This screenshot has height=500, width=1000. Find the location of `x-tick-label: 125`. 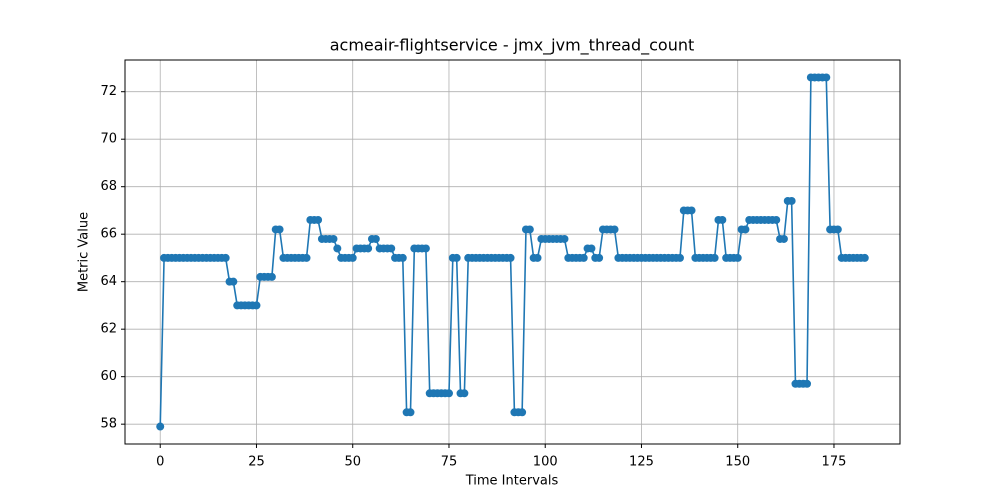

x-tick-label: 125 is located at coordinates (641, 462).